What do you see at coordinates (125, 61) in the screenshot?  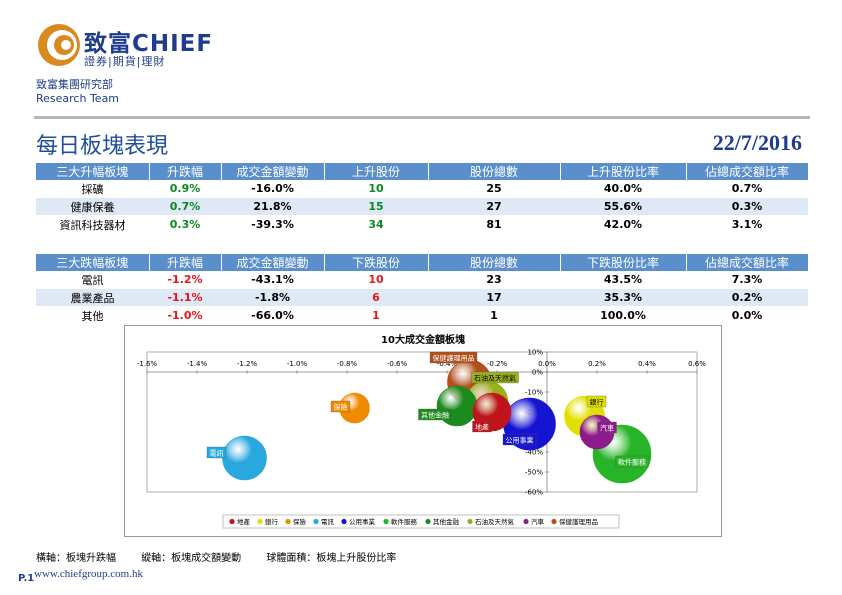 I see `brand-tagline: 證券|期貨|理財` at bounding box center [125, 61].